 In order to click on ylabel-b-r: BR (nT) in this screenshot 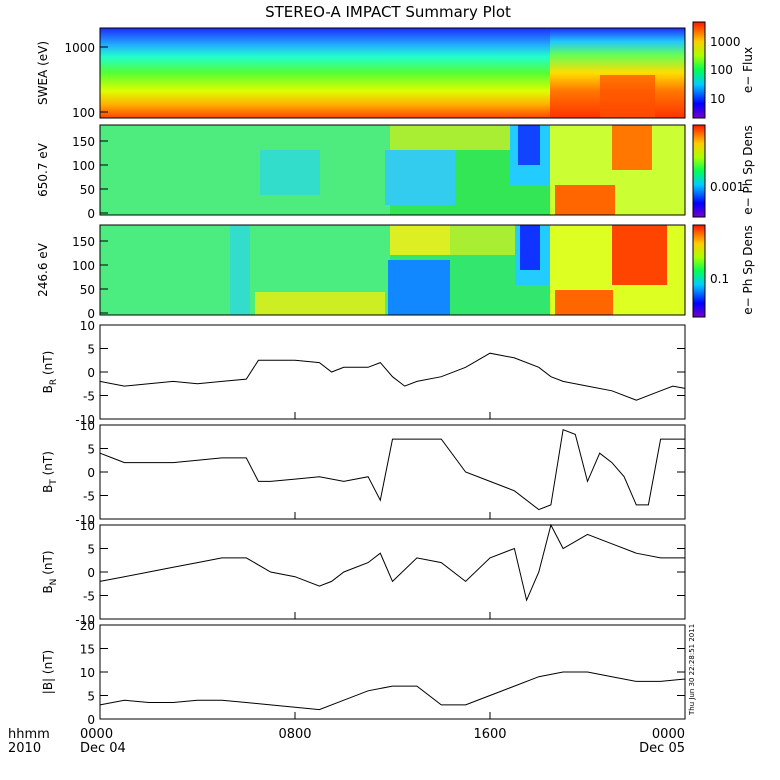, I will do `click(50, 372)`.